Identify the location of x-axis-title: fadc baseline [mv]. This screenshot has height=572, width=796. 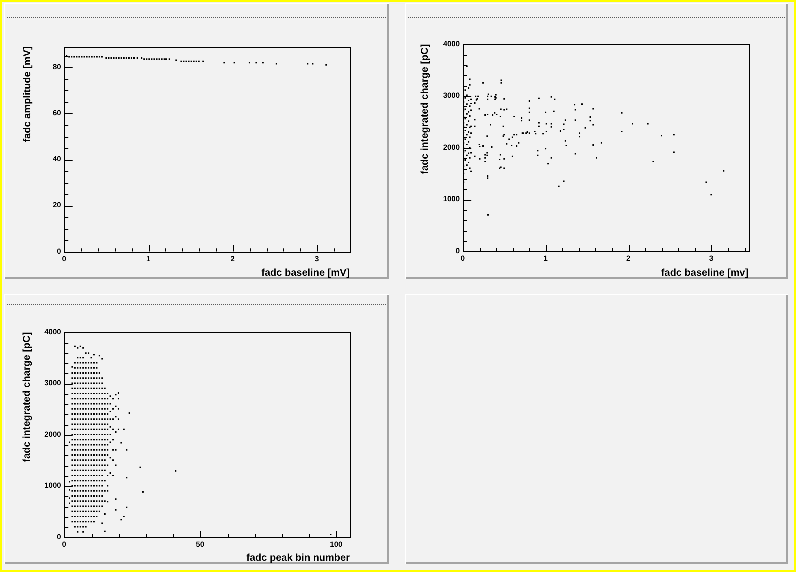
(705, 273).